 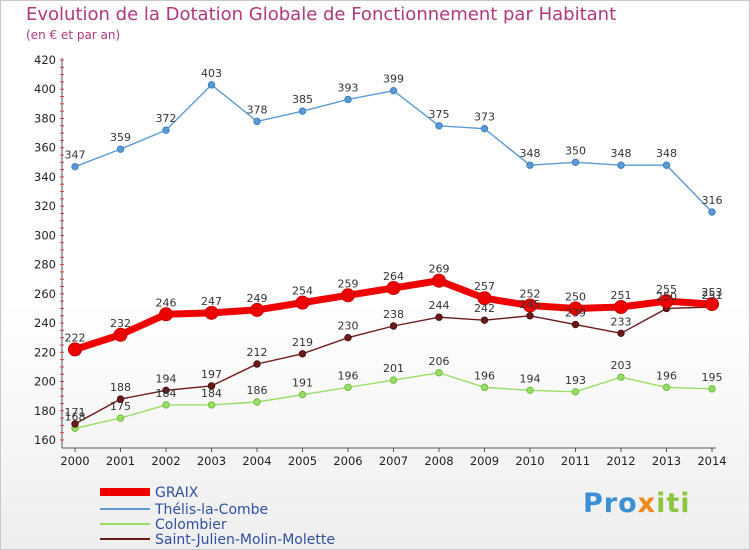 What do you see at coordinates (211, 73) in the screenshot?
I see `data-label: 403` at bounding box center [211, 73].